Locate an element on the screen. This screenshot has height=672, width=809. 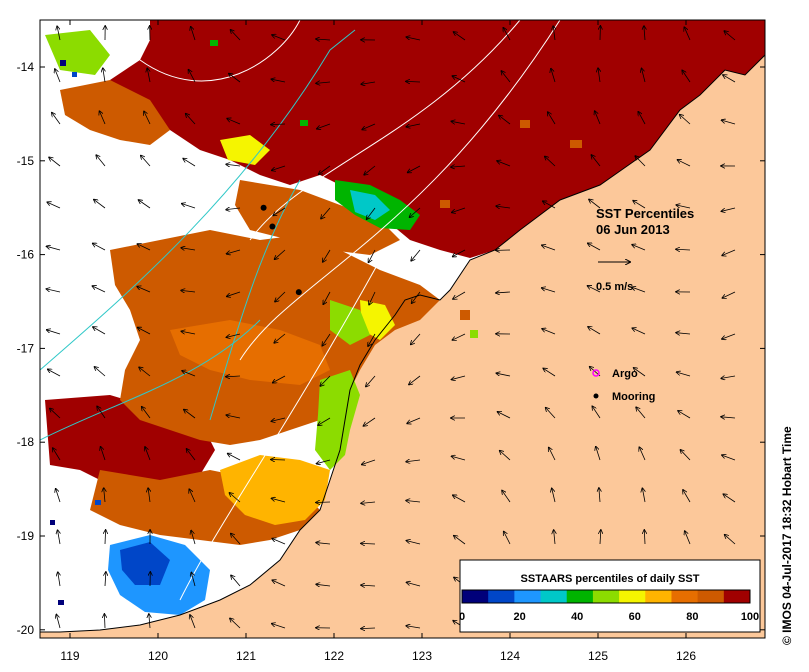
mooring-marker-icon is located at coordinates (596, 396).